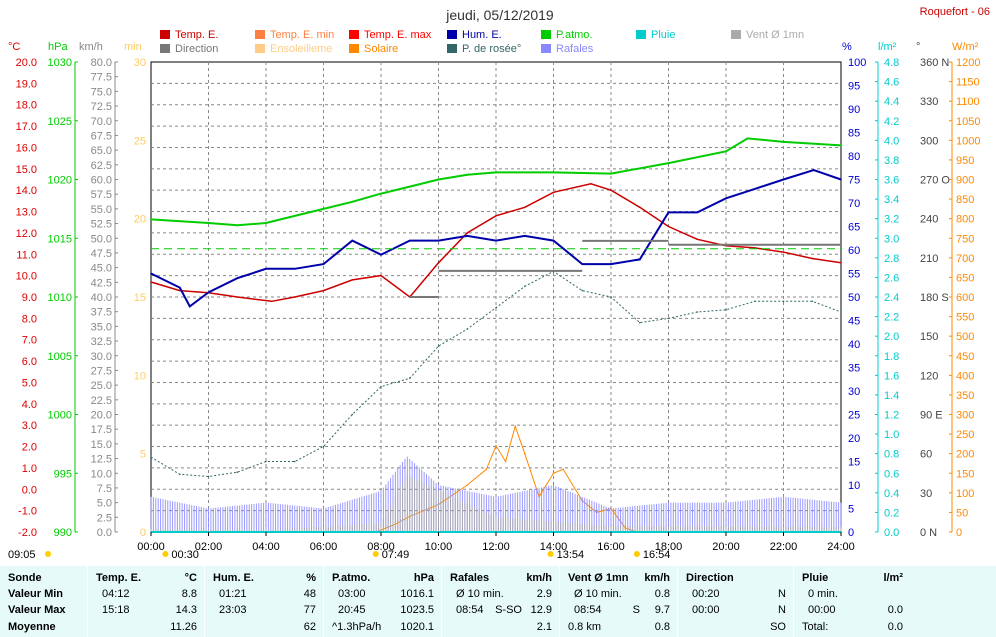 The image size is (996, 637). What do you see at coordinates (351, 578) in the screenshot?
I see `summary-col-header: P.atmo.` at bounding box center [351, 578].